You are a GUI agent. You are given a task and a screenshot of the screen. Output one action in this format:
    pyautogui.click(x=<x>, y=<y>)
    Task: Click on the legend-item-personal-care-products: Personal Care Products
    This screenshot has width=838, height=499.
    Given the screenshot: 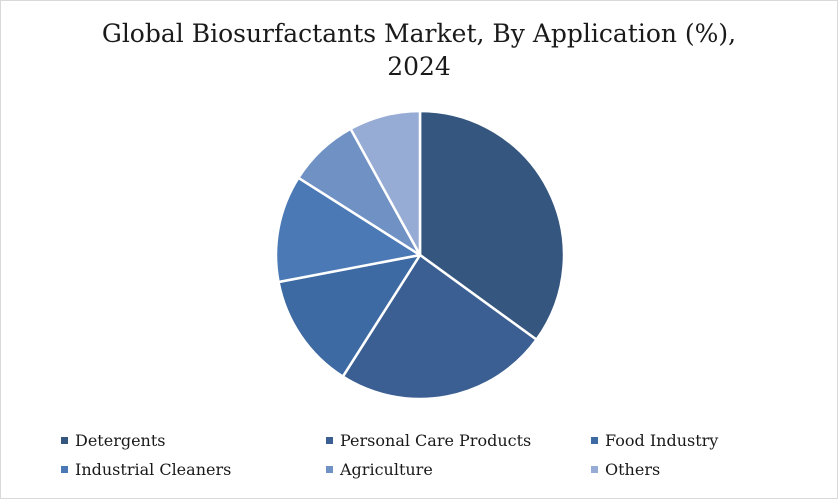 What is the action you would take?
    pyautogui.click(x=458, y=440)
    